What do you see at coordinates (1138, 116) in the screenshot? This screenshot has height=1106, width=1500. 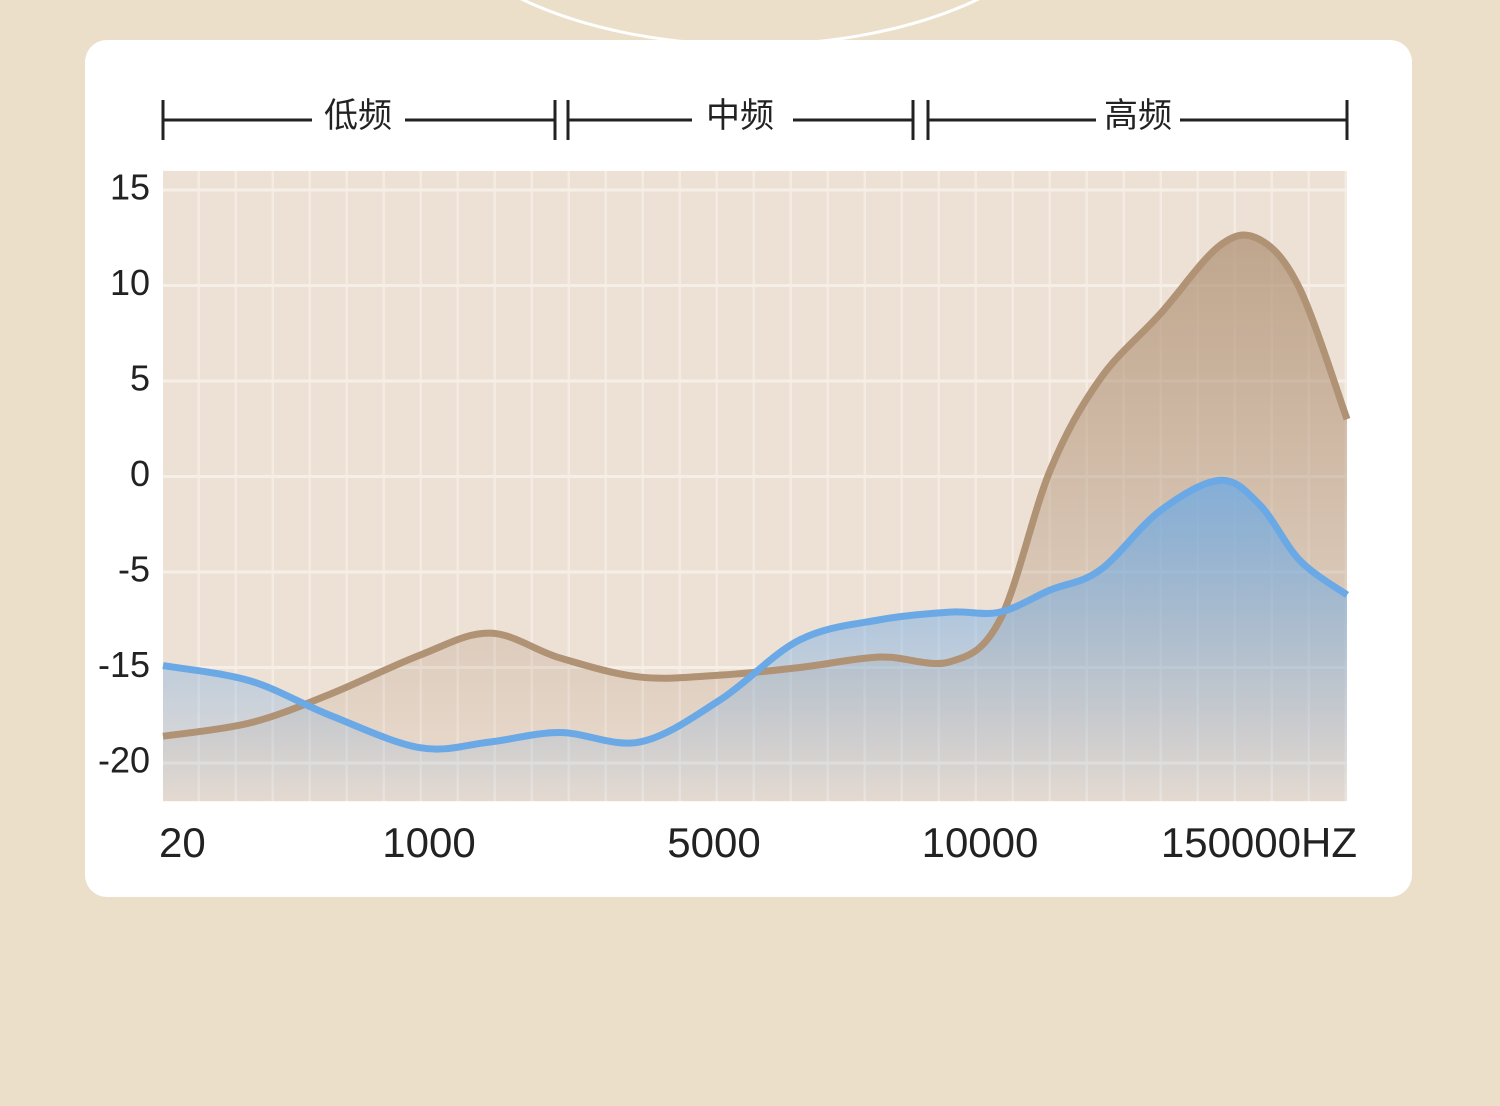 I see `band-label: 高频` at bounding box center [1138, 116].